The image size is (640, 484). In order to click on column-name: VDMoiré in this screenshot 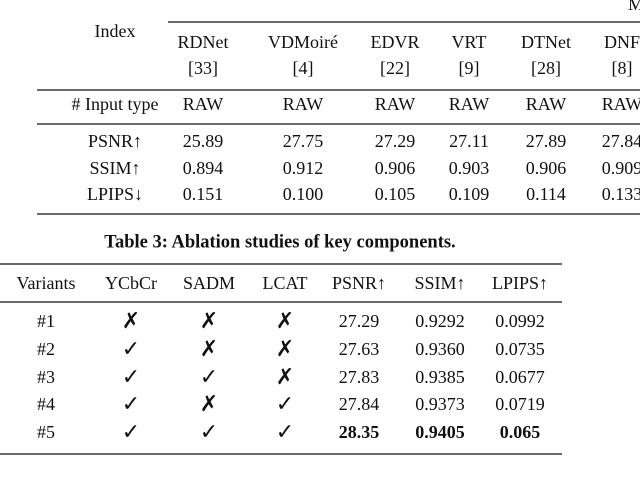, I will do `click(303, 42)`.